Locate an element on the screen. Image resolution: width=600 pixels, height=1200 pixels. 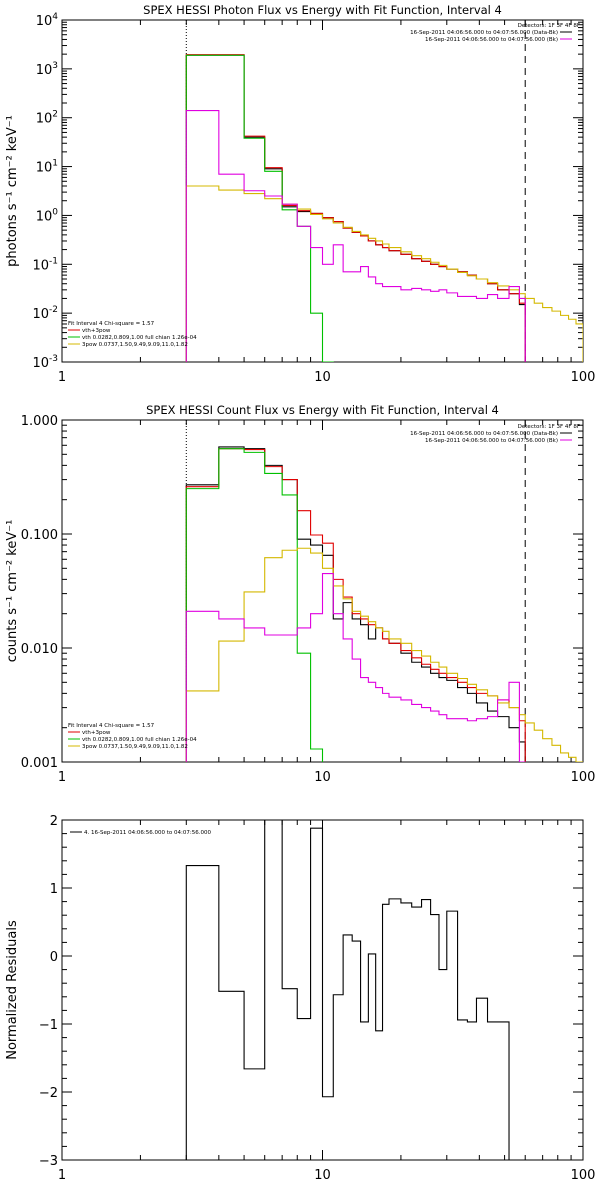
y-tick-label: −2 is located at coordinates (48, 1093).